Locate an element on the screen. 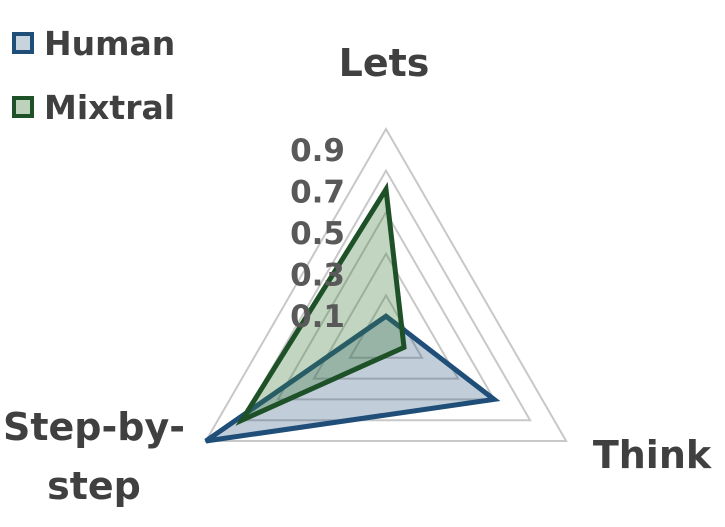 Image resolution: width=725 pixels, height=527 pixels. legend-label-mixtral: Mixtral is located at coordinates (110, 107).